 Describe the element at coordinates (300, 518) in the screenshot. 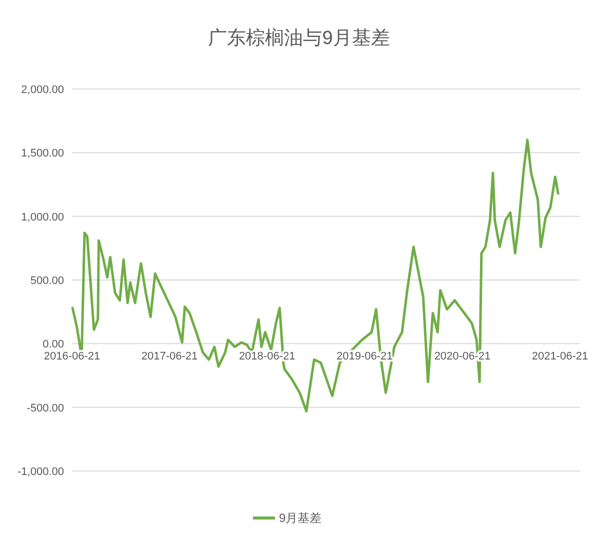

I see `legend-label: 9月基差` at that location.